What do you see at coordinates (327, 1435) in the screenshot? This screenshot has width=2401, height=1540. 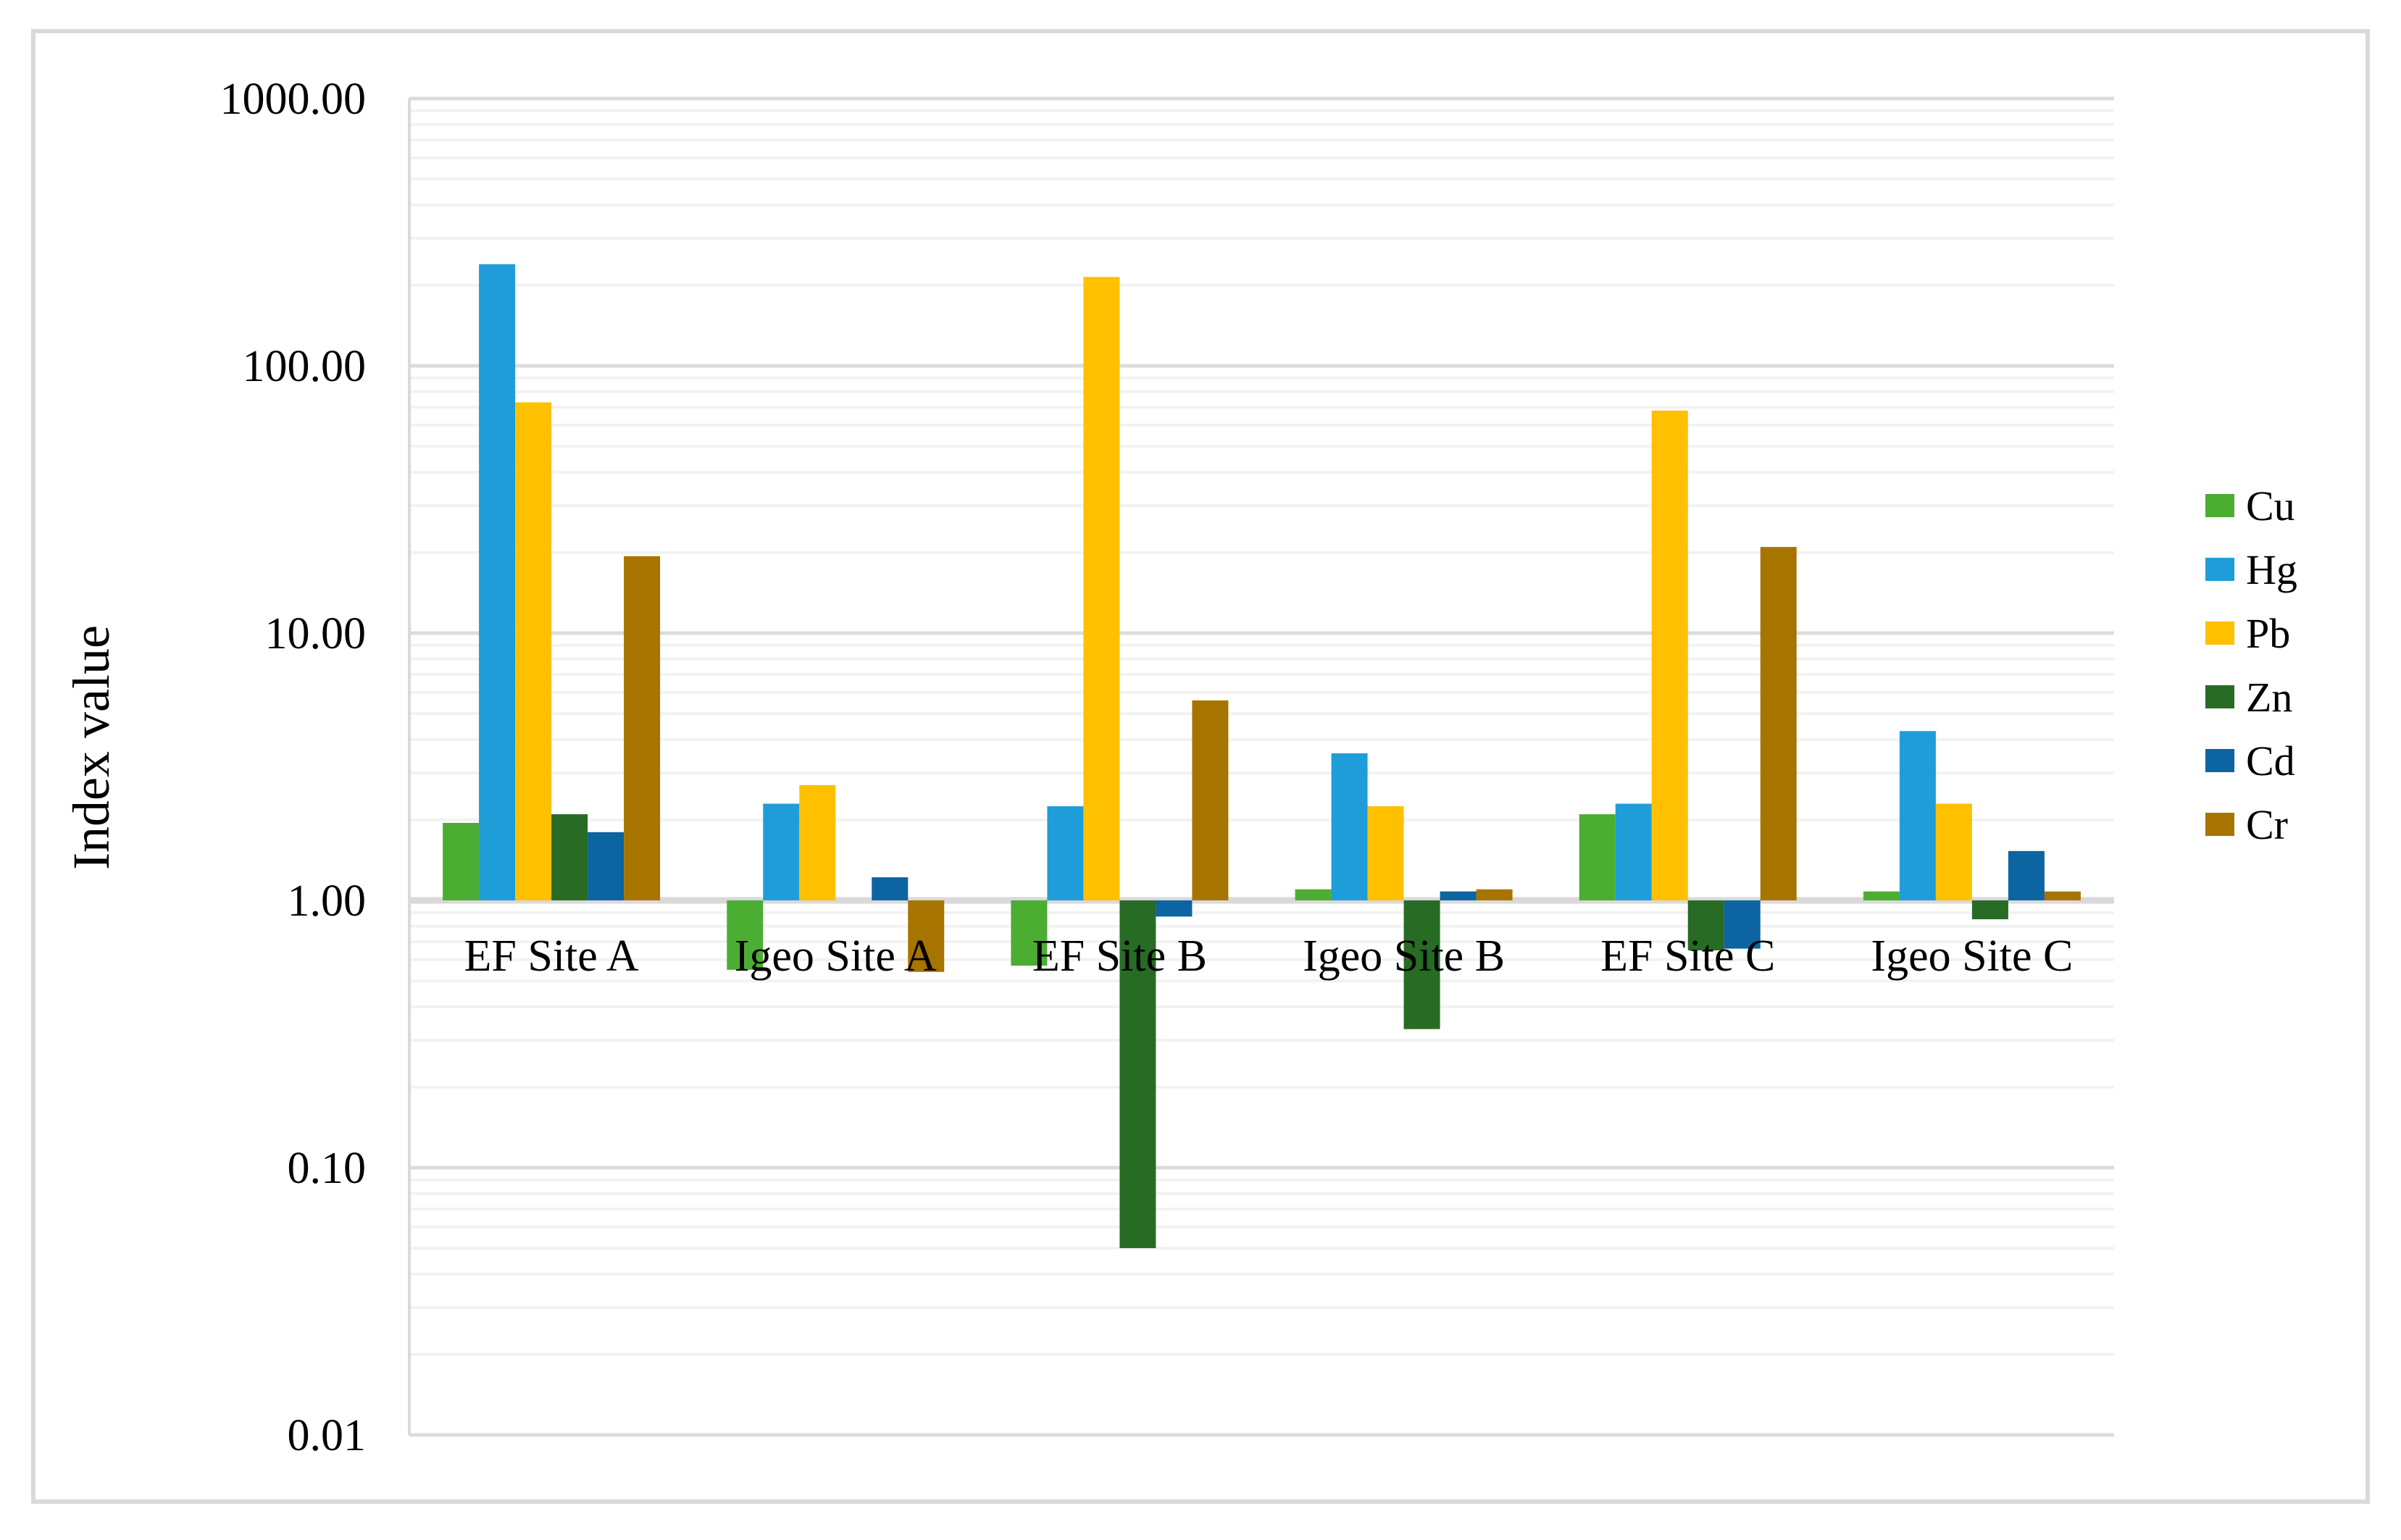 I see `y-tick-label-0.01: 0.01` at bounding box center [327, 1435].